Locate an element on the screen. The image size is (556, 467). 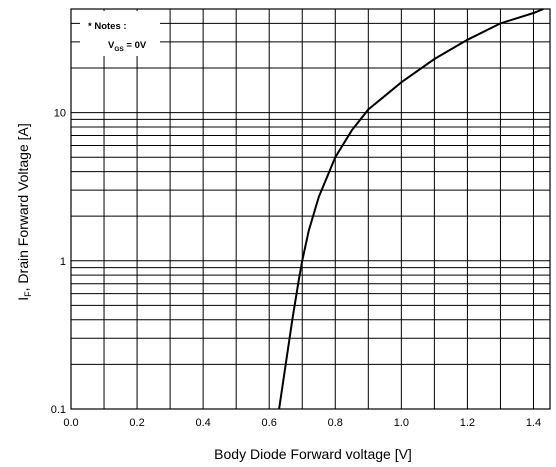
notes-title: * Notes : is located at coordinates (107, 26).